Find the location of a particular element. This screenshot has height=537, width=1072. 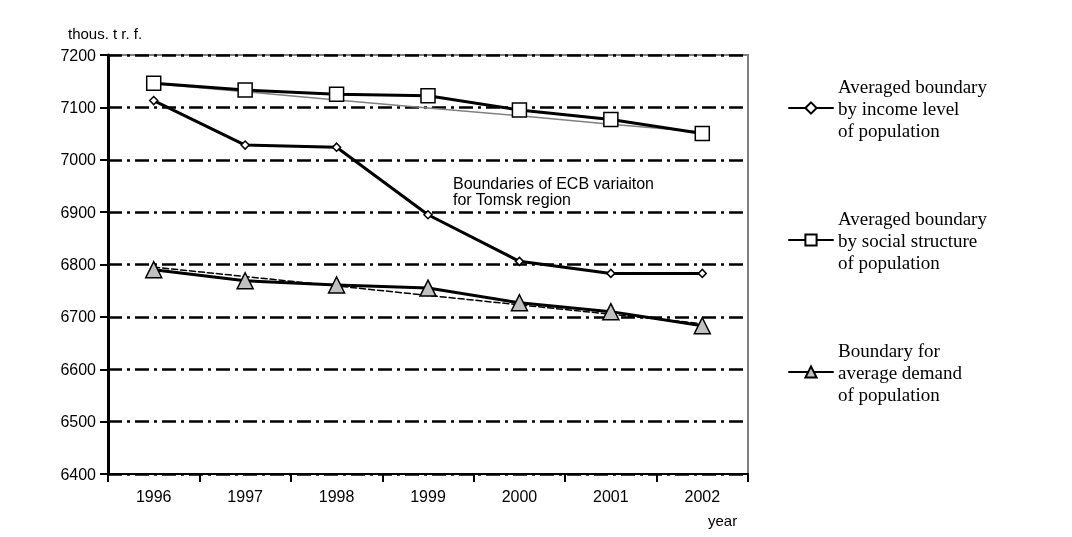

y-axis-title: thous. t r. f. is located at coordinates (105, 33).